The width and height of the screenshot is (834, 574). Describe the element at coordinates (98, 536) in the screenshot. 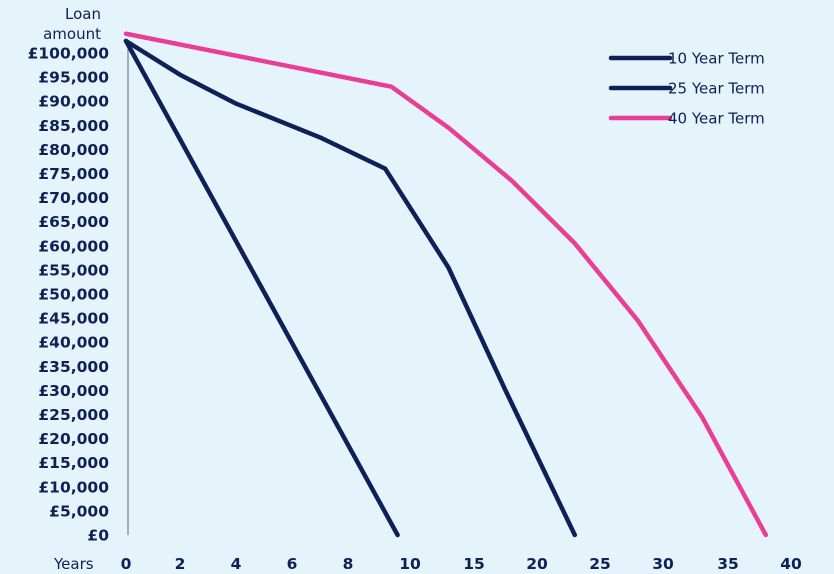

I see `y-tick-label: £0` at that location.